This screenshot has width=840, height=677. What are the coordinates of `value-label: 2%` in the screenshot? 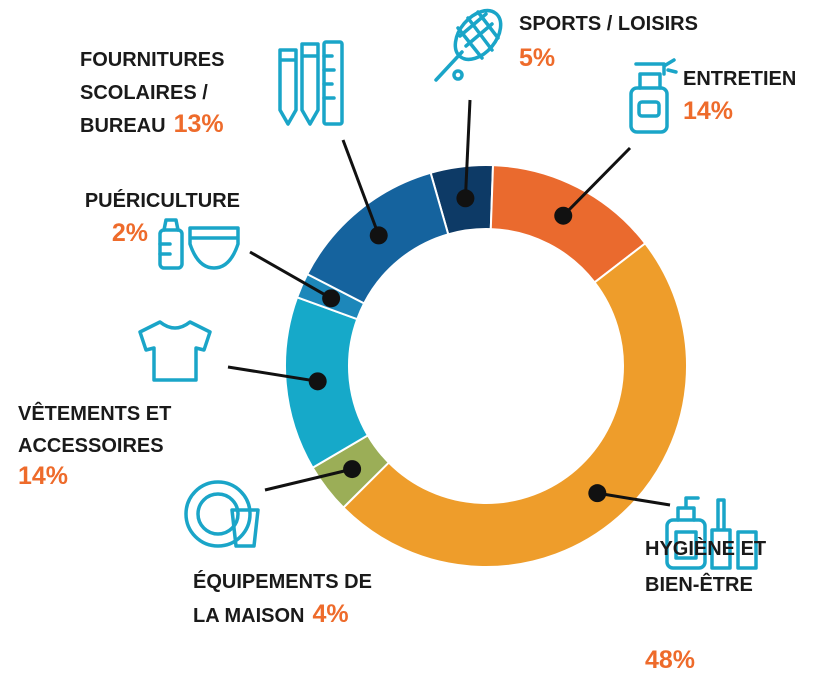 It's located at (130, 233).